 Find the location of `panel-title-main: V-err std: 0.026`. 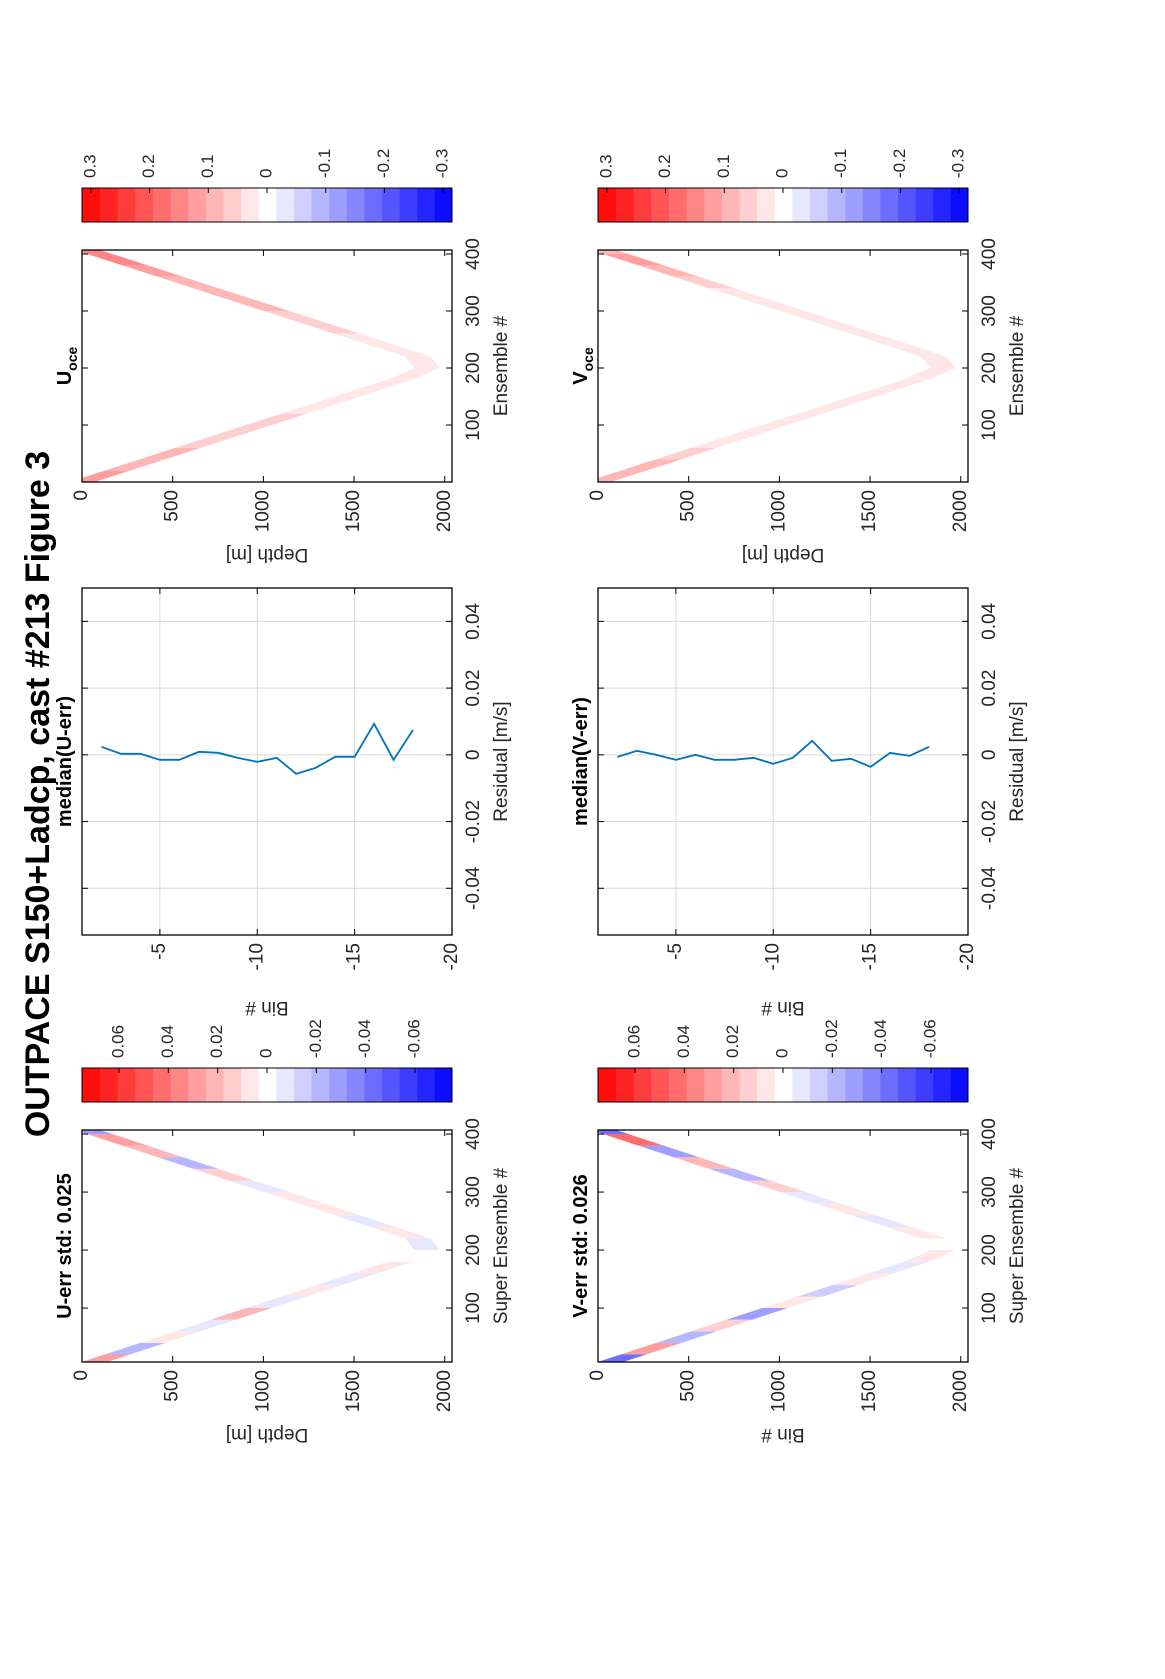

panel-title-main: V-err std: 0.026 is located at coordinates (581, 1245).